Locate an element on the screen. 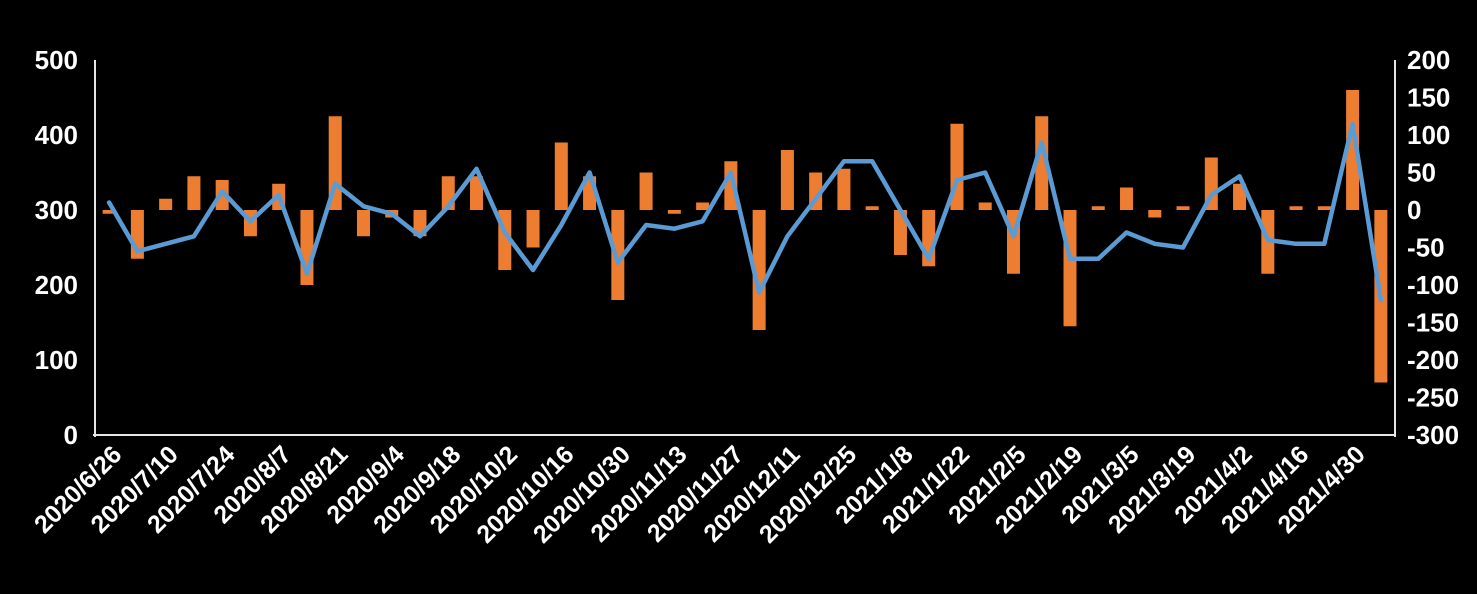 Image resolution: width=1477 pixels, height=594 pixels. right-axis-tick-label: 200 is located at coordinates (1428, 60).